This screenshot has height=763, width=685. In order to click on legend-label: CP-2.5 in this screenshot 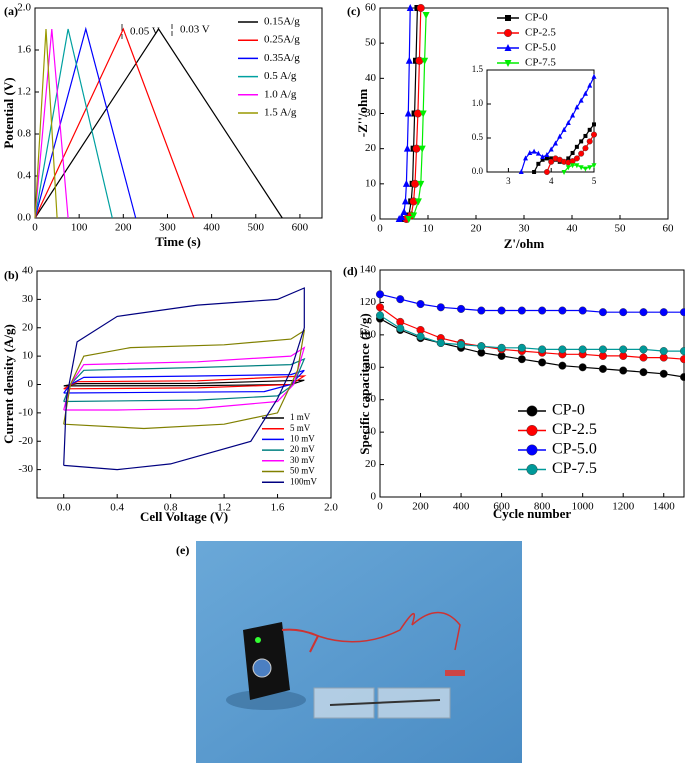, I will do `click(574, 429)`.